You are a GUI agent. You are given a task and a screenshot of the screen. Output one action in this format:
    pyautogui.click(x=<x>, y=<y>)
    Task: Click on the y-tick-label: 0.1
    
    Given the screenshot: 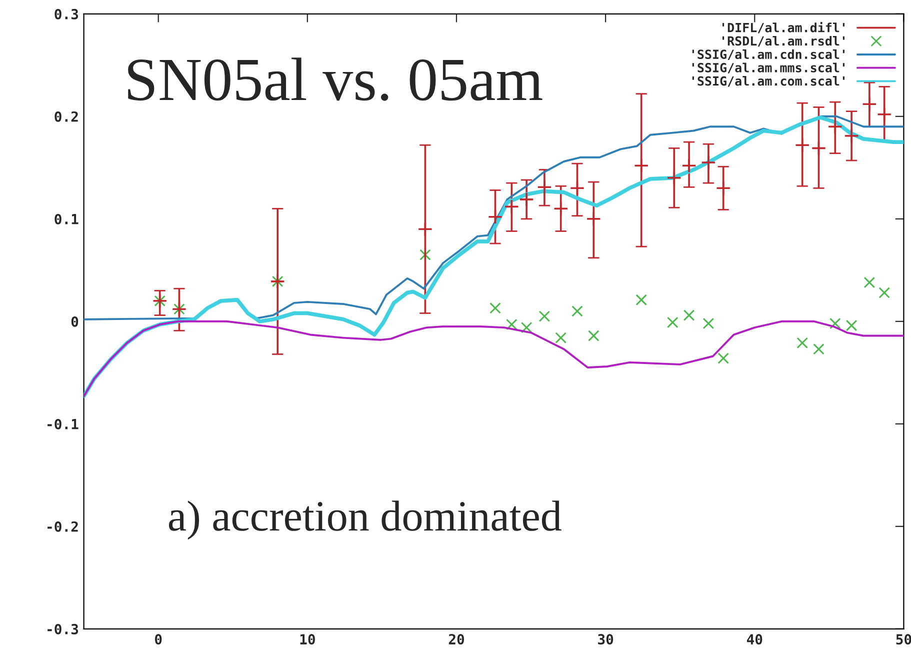 What is the action you would take?
    pyautogui.click(x=66, y=219)
    